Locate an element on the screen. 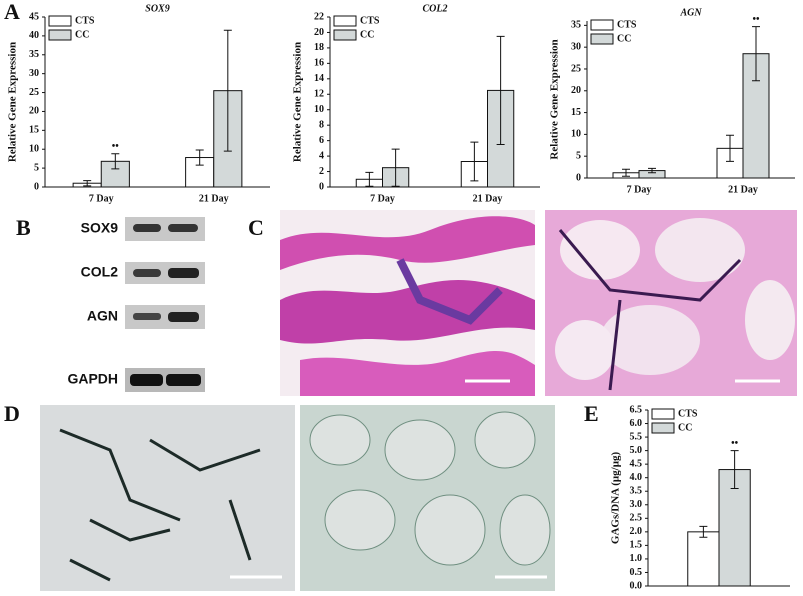  y-tick-label: 35 is located at coordinates (34, 54).